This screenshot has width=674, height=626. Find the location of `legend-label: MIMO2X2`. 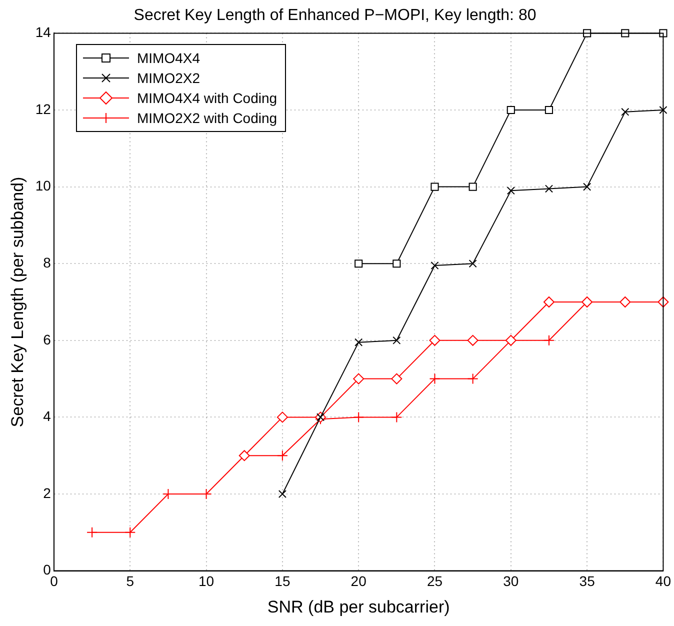

legend-label: MIMO2X2 is located at coordinates (168, 78).